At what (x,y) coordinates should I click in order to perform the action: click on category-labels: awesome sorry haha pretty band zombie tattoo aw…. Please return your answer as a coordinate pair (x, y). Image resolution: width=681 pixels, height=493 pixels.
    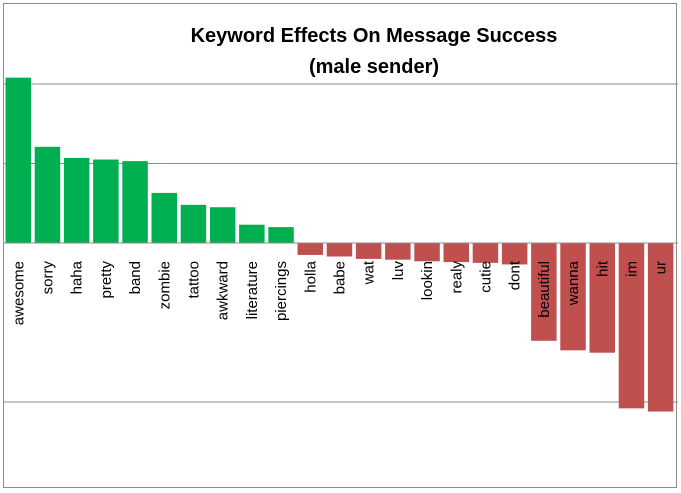
    Looking at the image, I should click on (339, 292).